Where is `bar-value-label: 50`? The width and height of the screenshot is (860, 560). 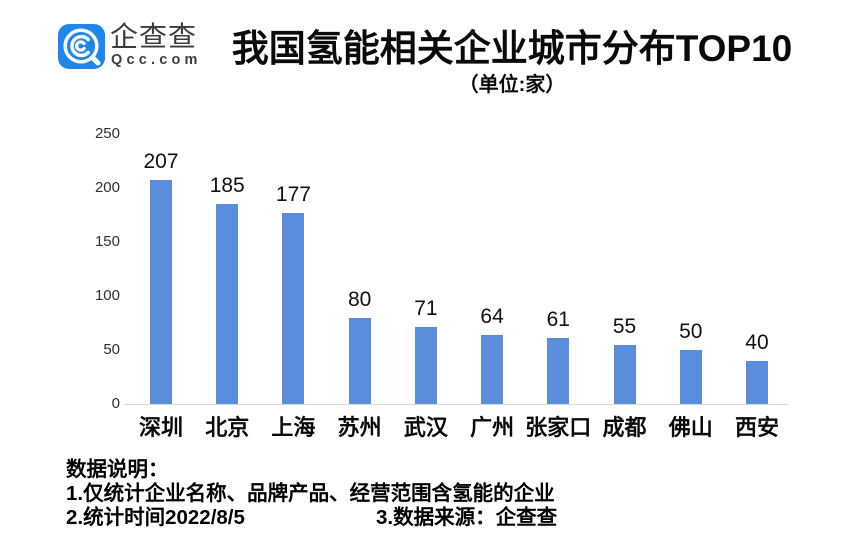
bar-value-label: 50 is located at coordinates (691, 331).